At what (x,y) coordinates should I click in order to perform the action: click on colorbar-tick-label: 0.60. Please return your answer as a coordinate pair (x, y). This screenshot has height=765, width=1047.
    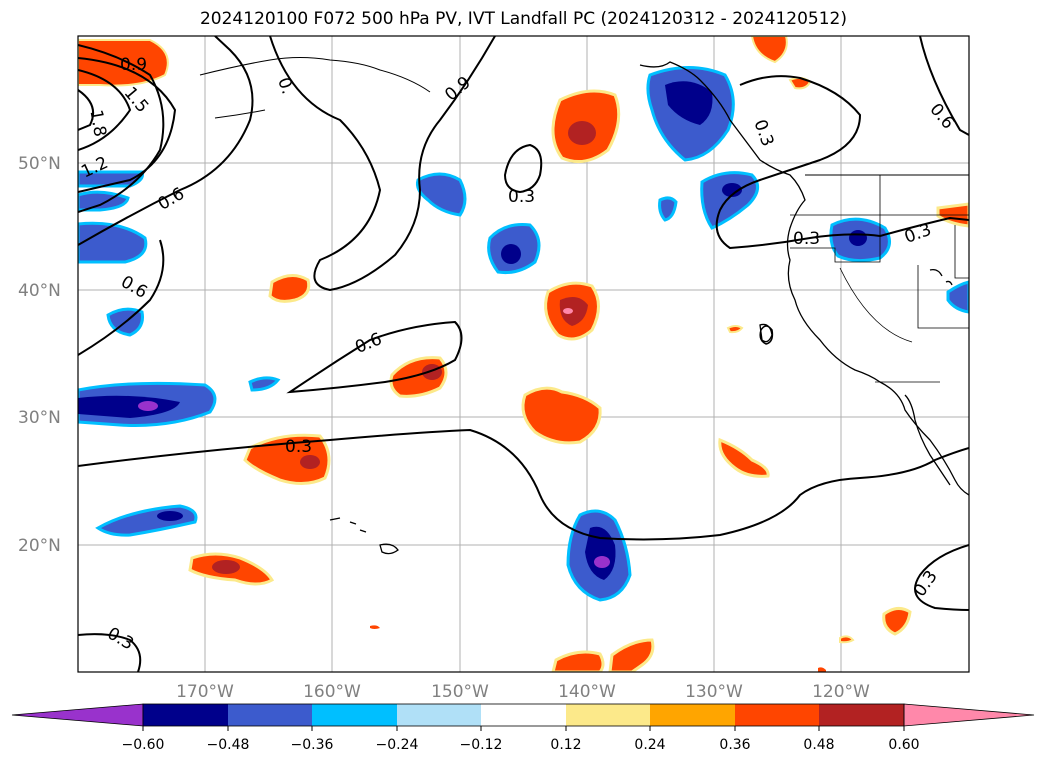
    Looking at the image, I should click on (903, 745).